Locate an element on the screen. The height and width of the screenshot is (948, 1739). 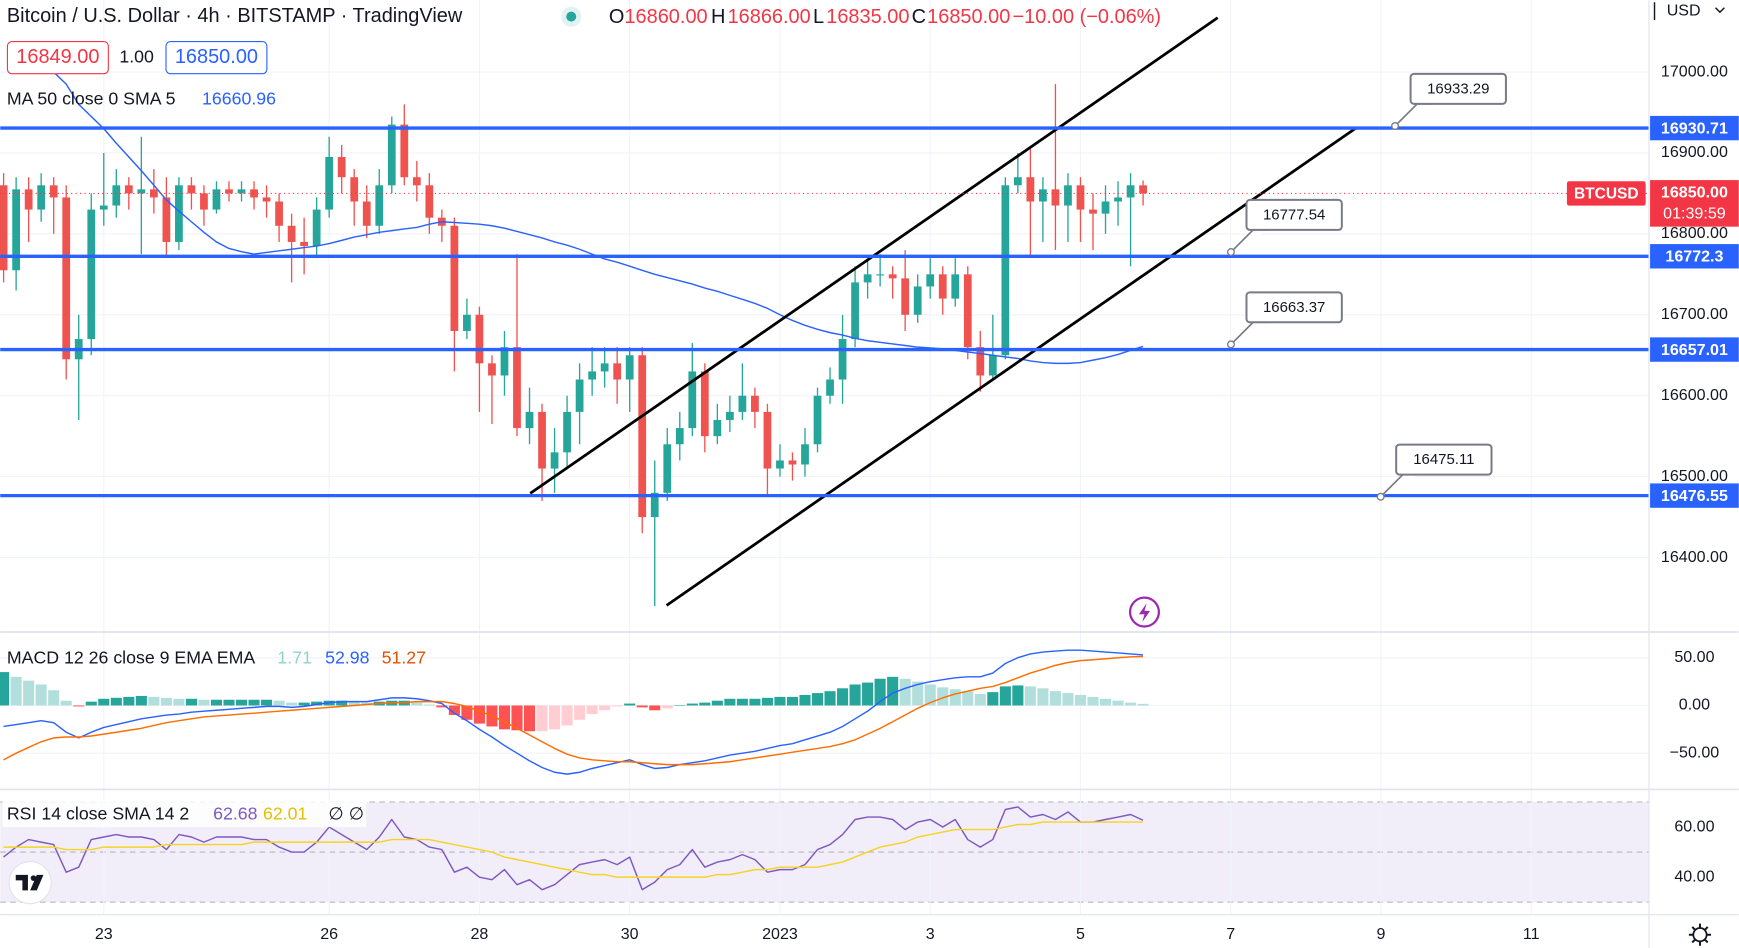
buy-button is located at coordinates (216, 58).